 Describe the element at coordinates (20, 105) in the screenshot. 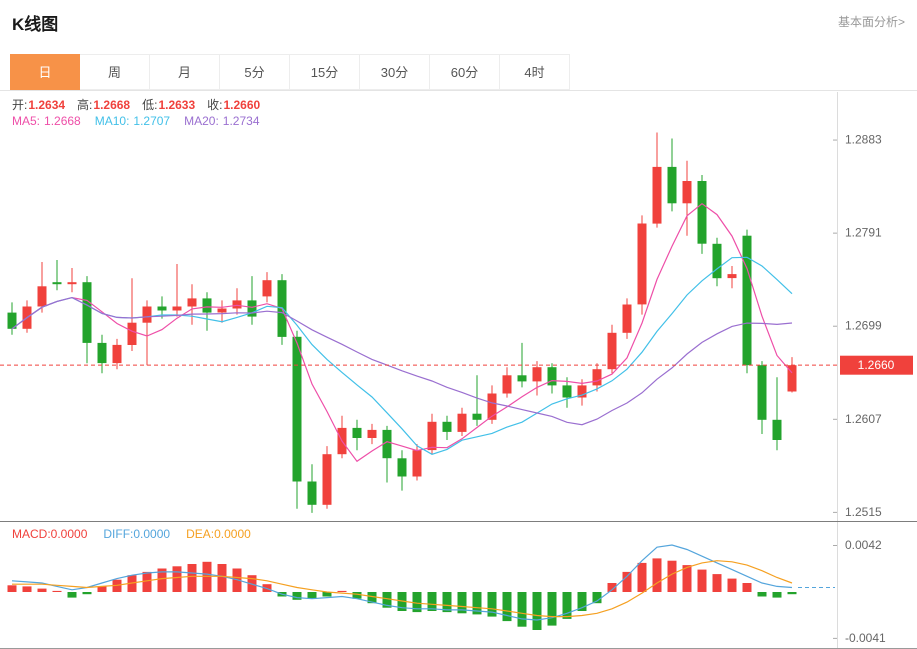

I see `ohlc-open-label: 开:` at that location.